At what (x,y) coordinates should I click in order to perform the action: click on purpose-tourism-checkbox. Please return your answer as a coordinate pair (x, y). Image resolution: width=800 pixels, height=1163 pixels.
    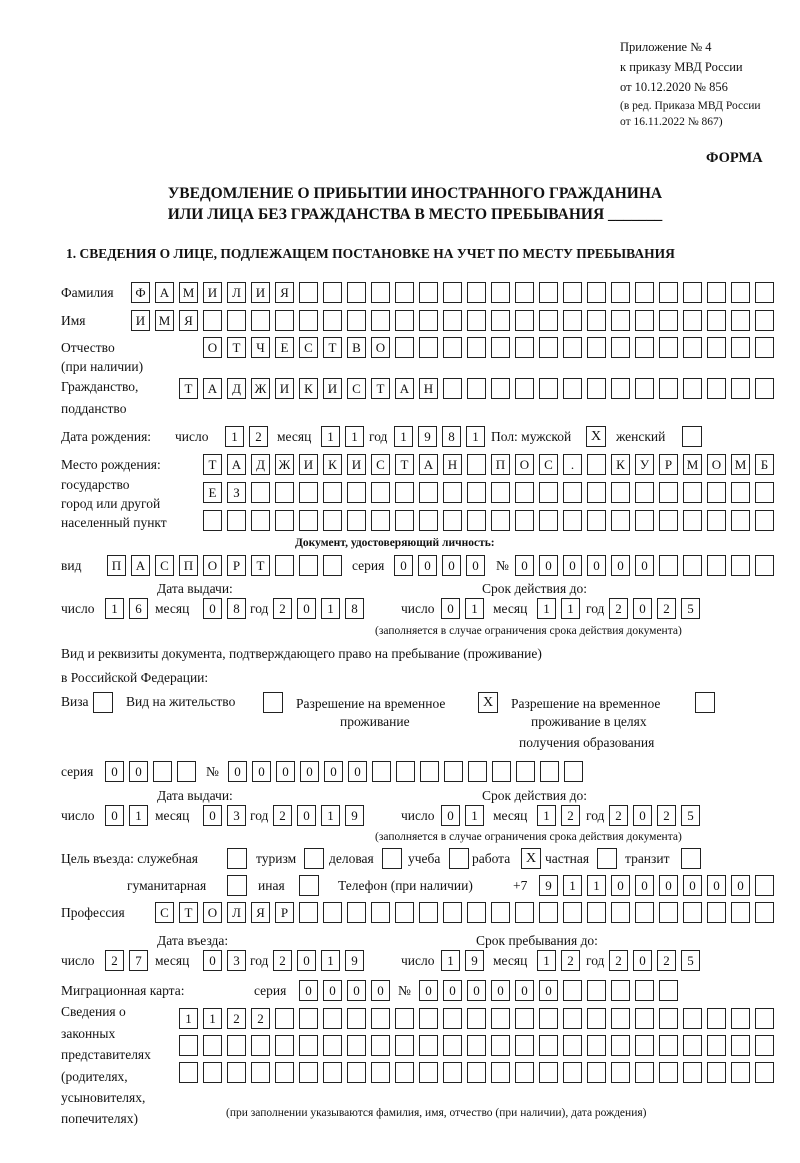
    Looking at the image, I should click on (314, 858).